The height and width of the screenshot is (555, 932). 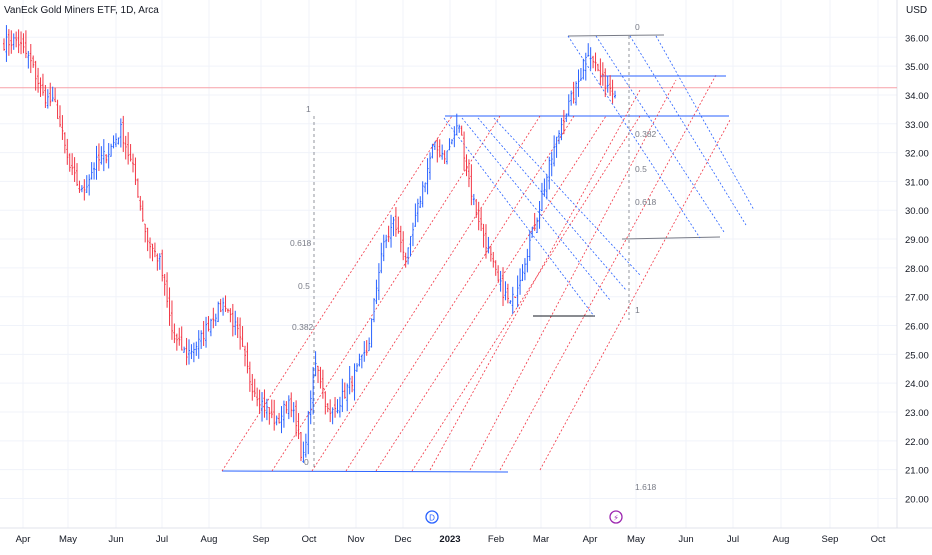 I want to click on dividend-marker, so click(x=432, y=517).